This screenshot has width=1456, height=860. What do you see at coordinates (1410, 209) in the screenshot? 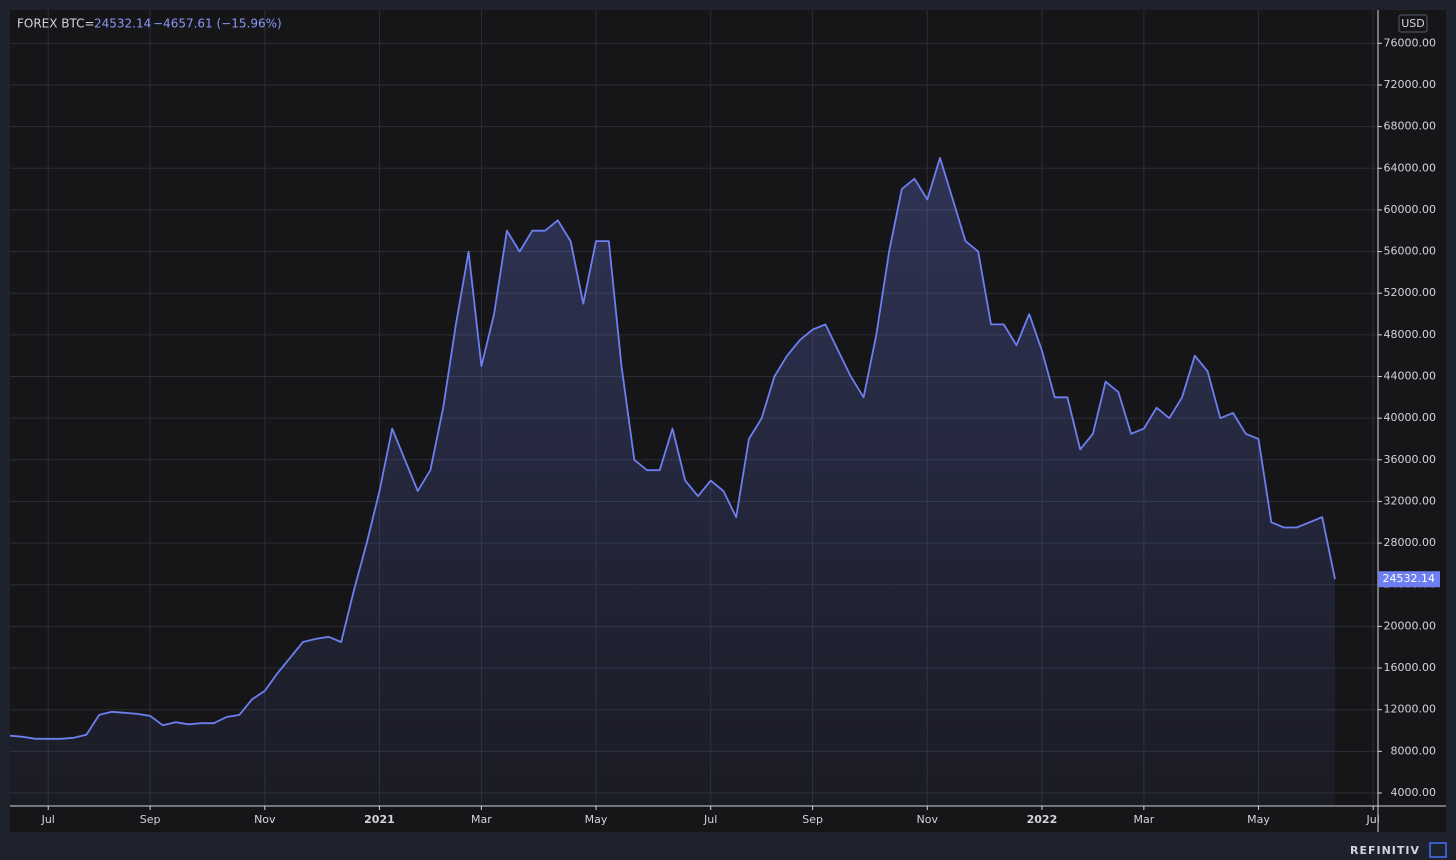
I see `y-tick-label: 60000.00` at bounding box center [1410, 209].